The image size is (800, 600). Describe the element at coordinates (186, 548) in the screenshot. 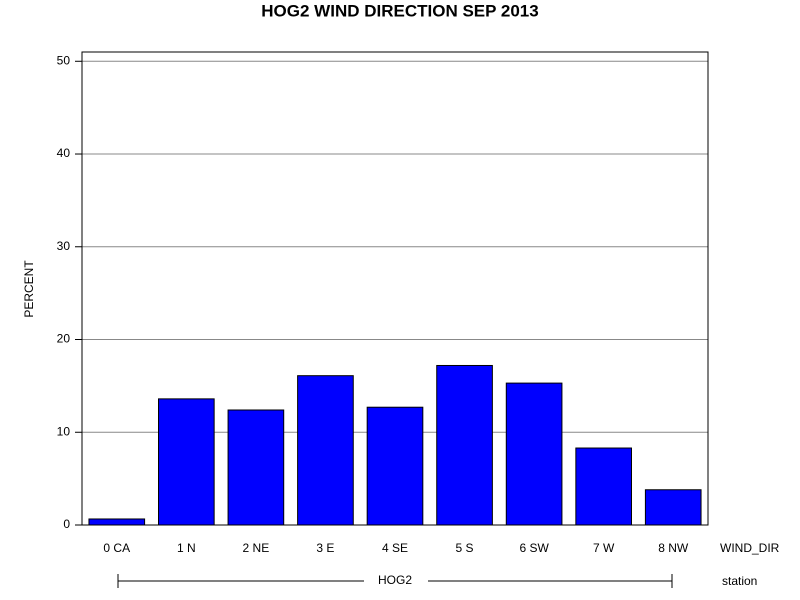

I see `x-tick-label: 1 N` at that location.